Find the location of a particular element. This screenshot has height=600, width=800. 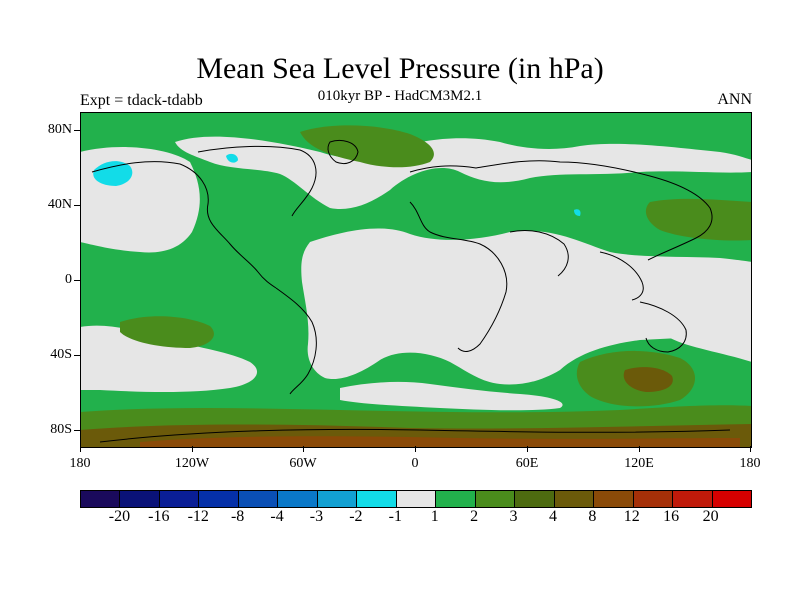

field-neutral-south-pacific is located at coordinates (169, 358).